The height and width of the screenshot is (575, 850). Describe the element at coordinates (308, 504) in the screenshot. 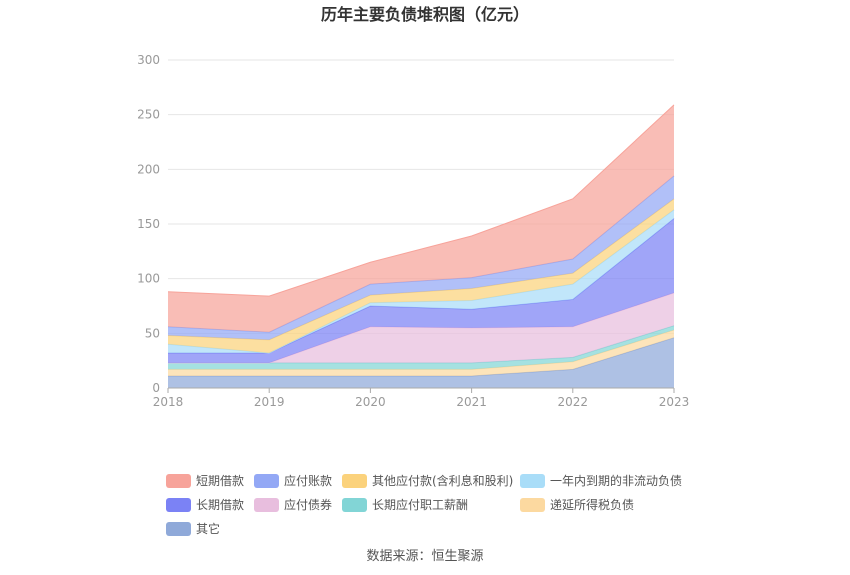

I see `legend-label: 应付债券` at that location.